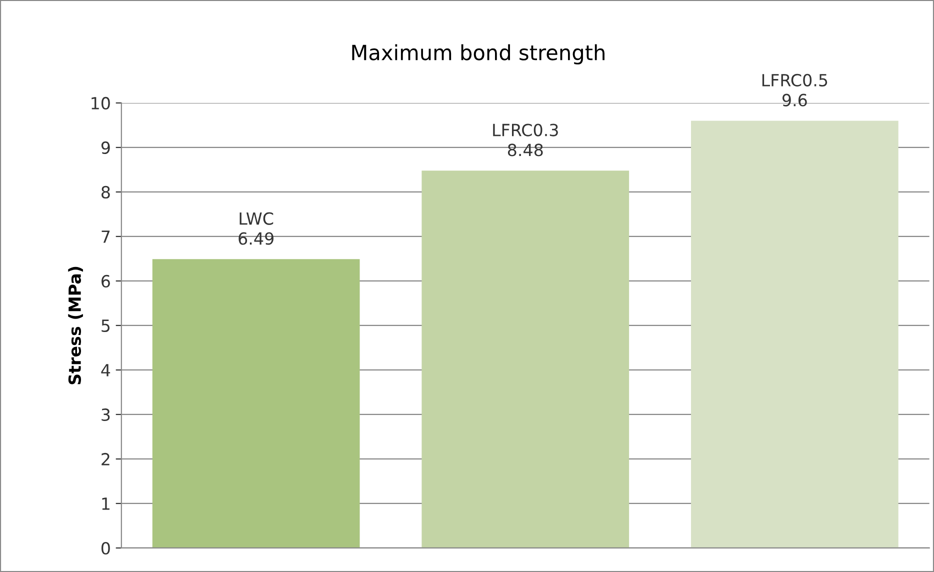 This screenshot has width=934, height=572. I want to click on y-tick-label: 1, so click(106, 504).